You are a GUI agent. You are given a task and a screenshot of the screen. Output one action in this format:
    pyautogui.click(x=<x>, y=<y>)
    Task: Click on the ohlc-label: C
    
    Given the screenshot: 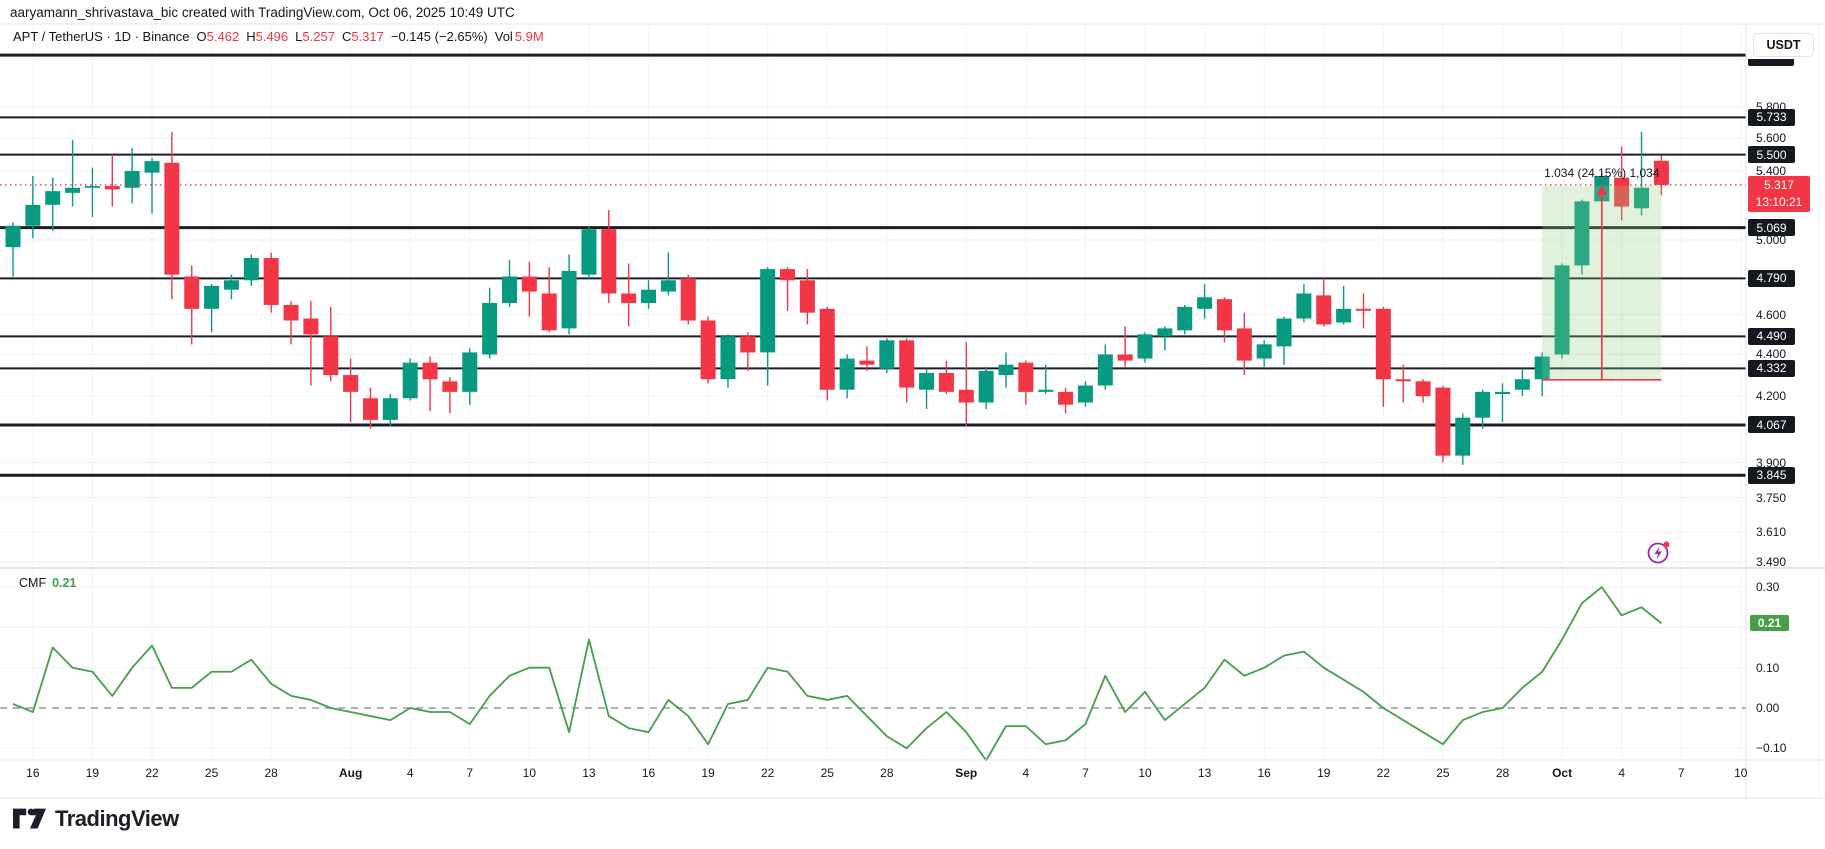 What is the action you would take?
    pyautogui.click(x=346, y=36)
    